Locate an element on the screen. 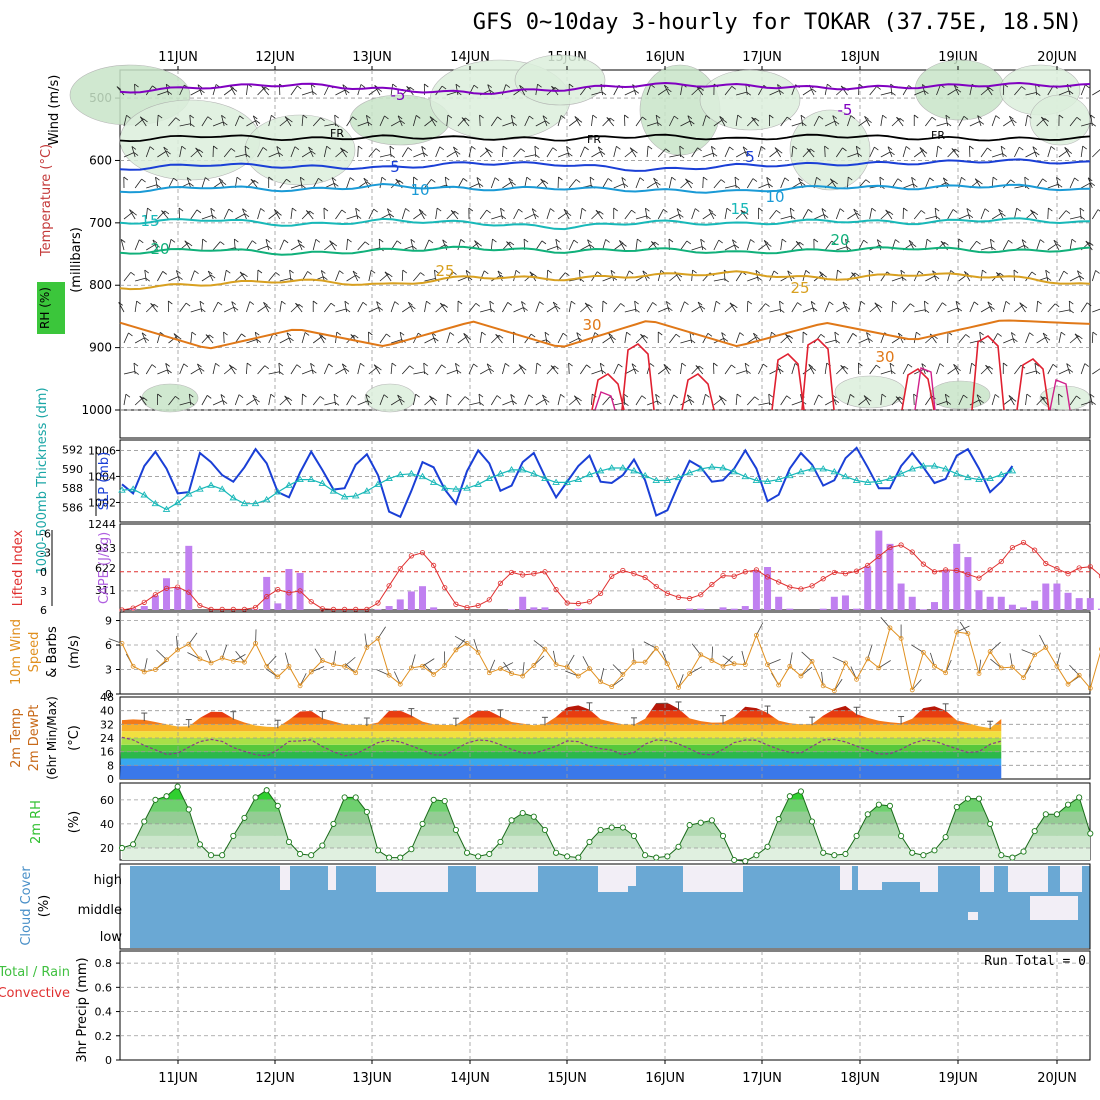 This screenshot has width=1100, height=1100. isotherm-label: 25 is located at coordinates (799, 288).